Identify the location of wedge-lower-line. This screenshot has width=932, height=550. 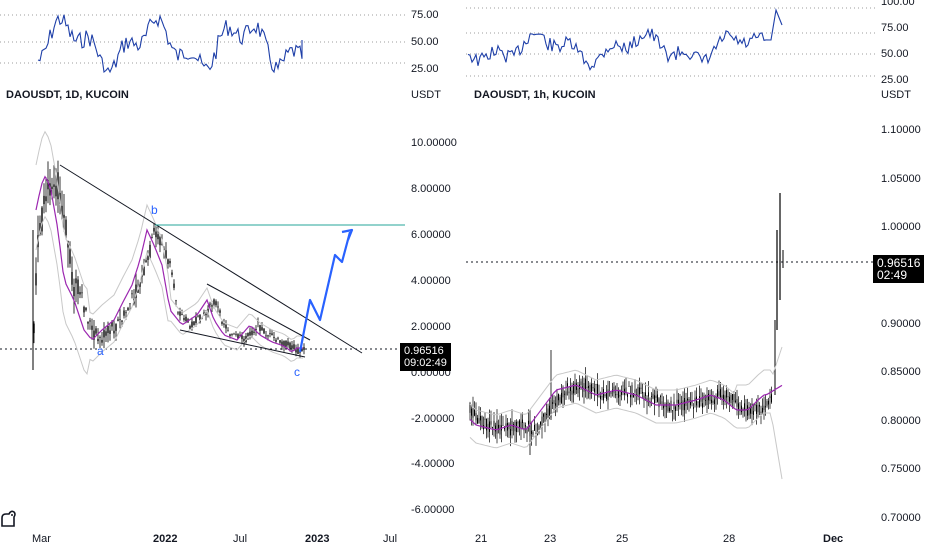
(242, 343).